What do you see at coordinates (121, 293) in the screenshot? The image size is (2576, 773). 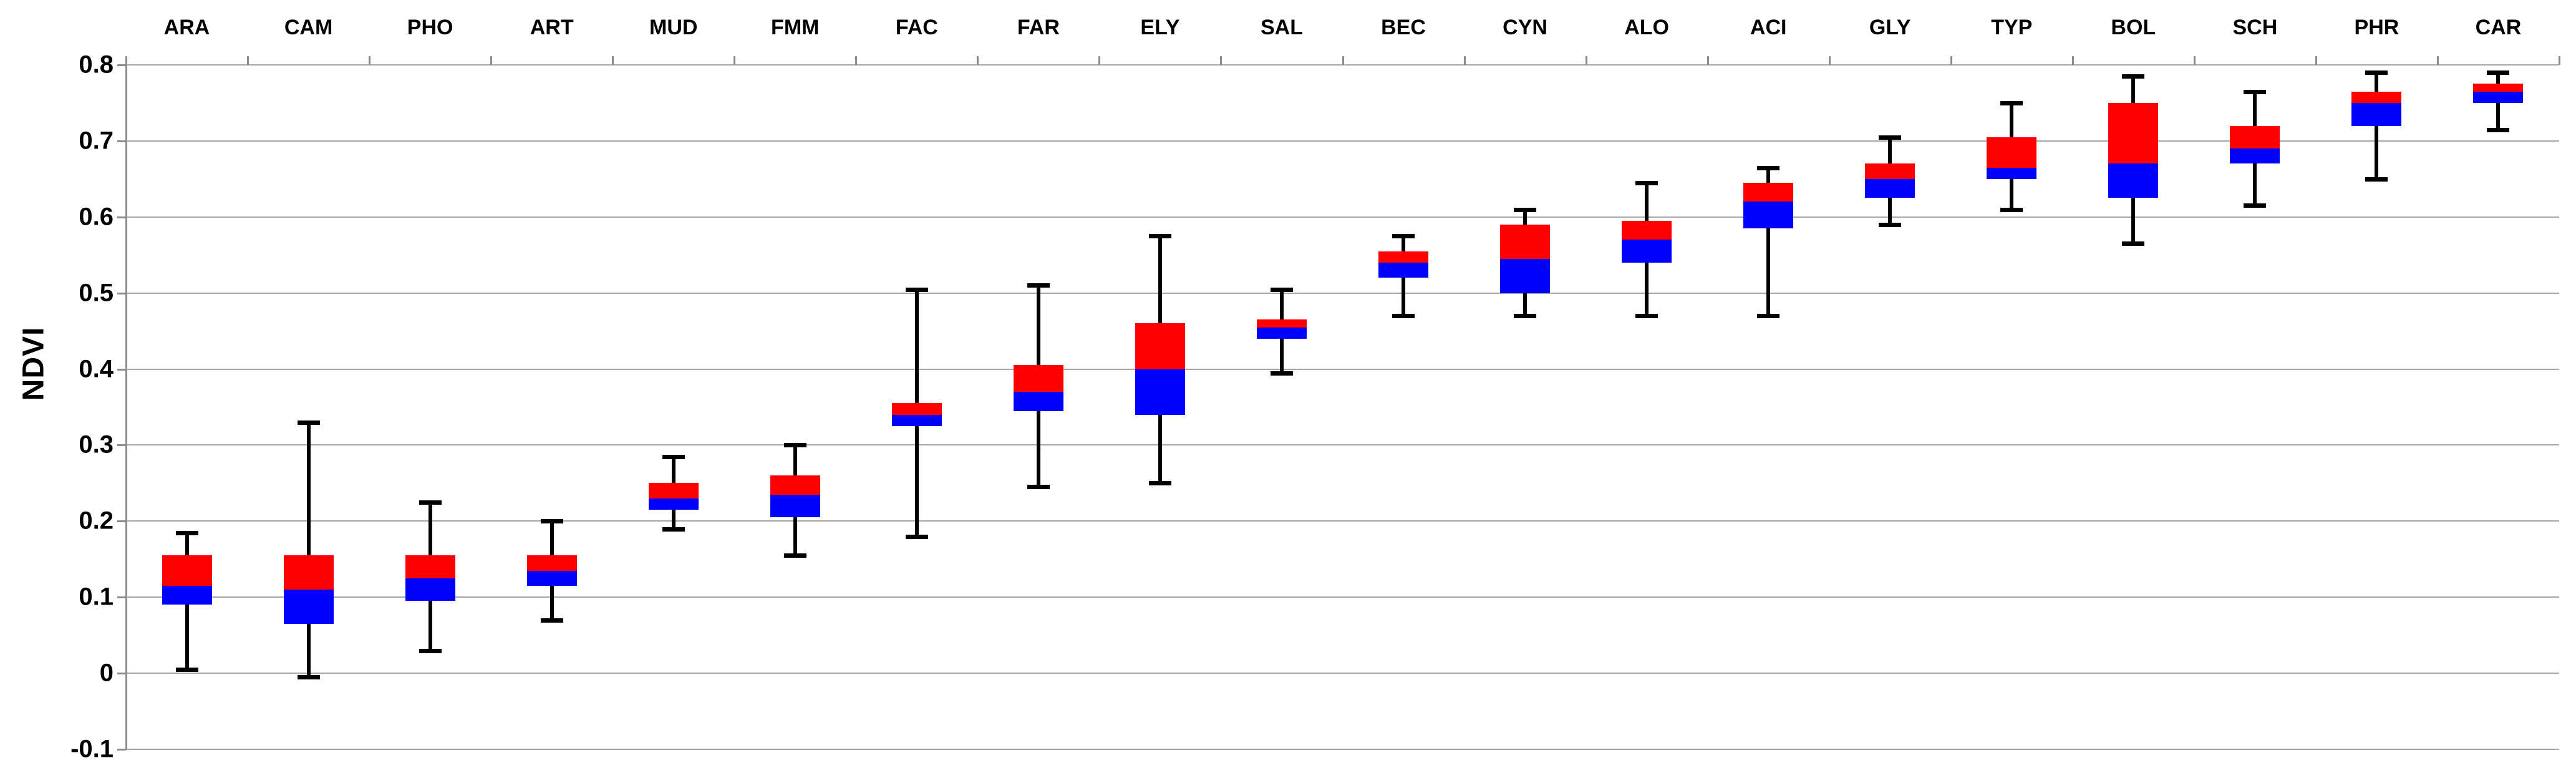 I see `y-axis-tick-0.5` at bounding box center [121, 293].